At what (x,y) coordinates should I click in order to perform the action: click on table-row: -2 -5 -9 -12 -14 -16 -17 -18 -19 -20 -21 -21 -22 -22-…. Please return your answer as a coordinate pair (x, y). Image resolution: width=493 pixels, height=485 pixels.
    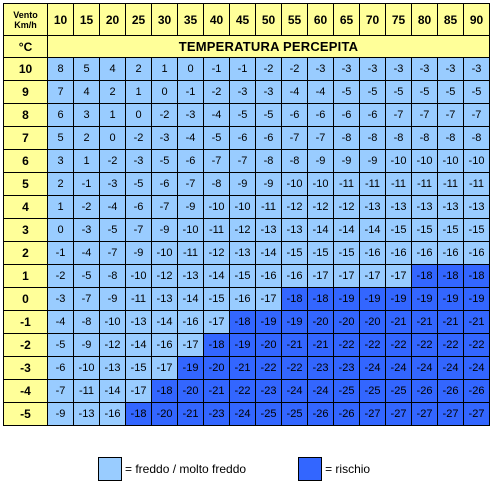
    Looking at the image, I should click on (246, 345).